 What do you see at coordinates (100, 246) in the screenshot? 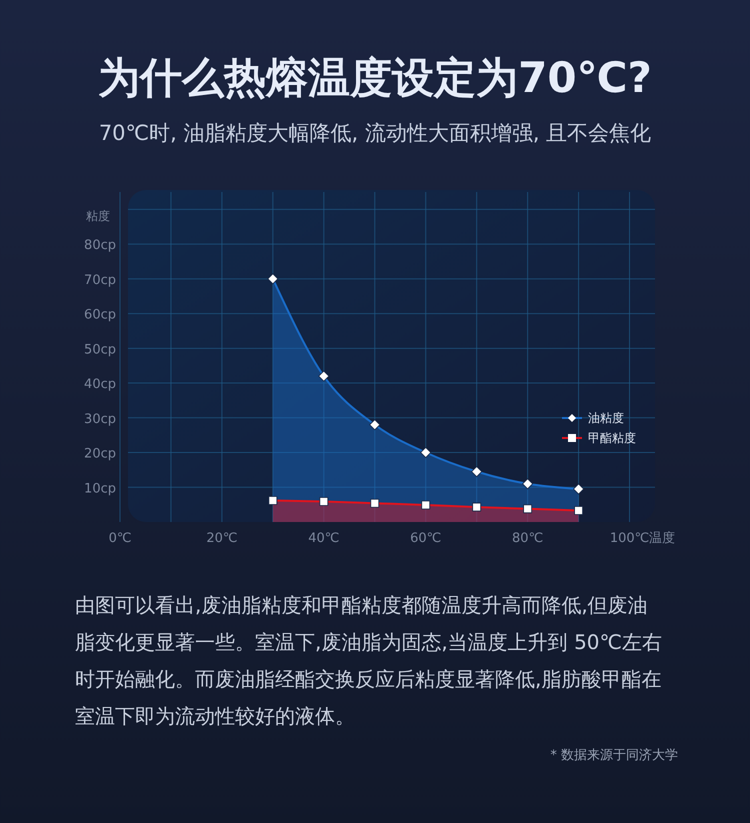
I see `y-tick-label: 80cp` at bounding box center [100, 246].